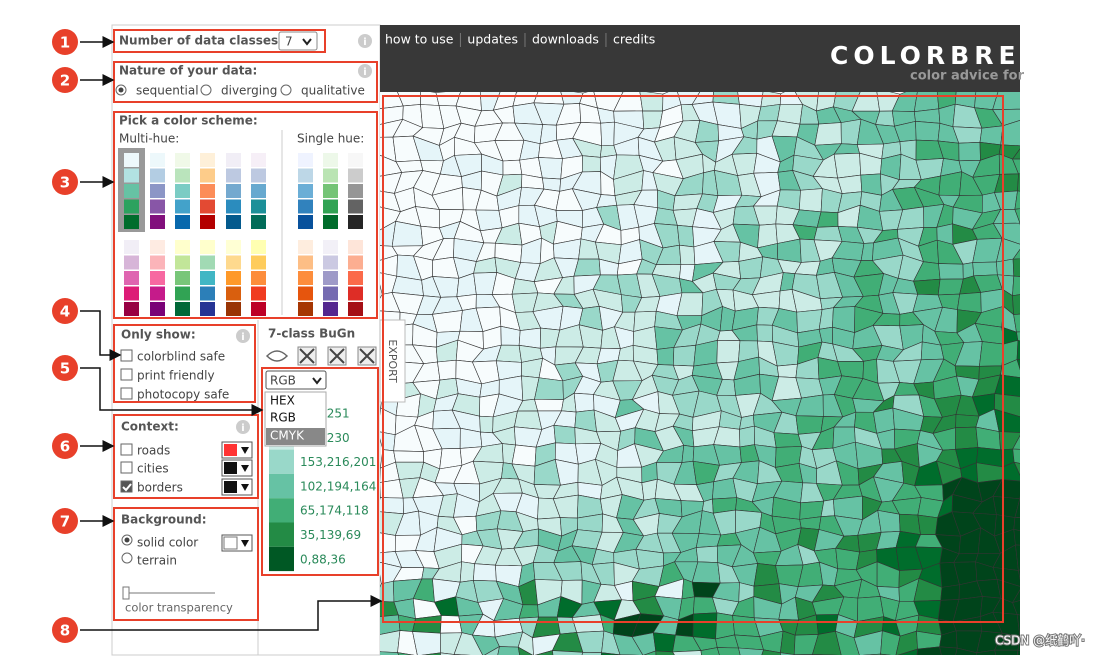 The image size is (1097, 664). I want to click on export-tab, so click(392, 361).